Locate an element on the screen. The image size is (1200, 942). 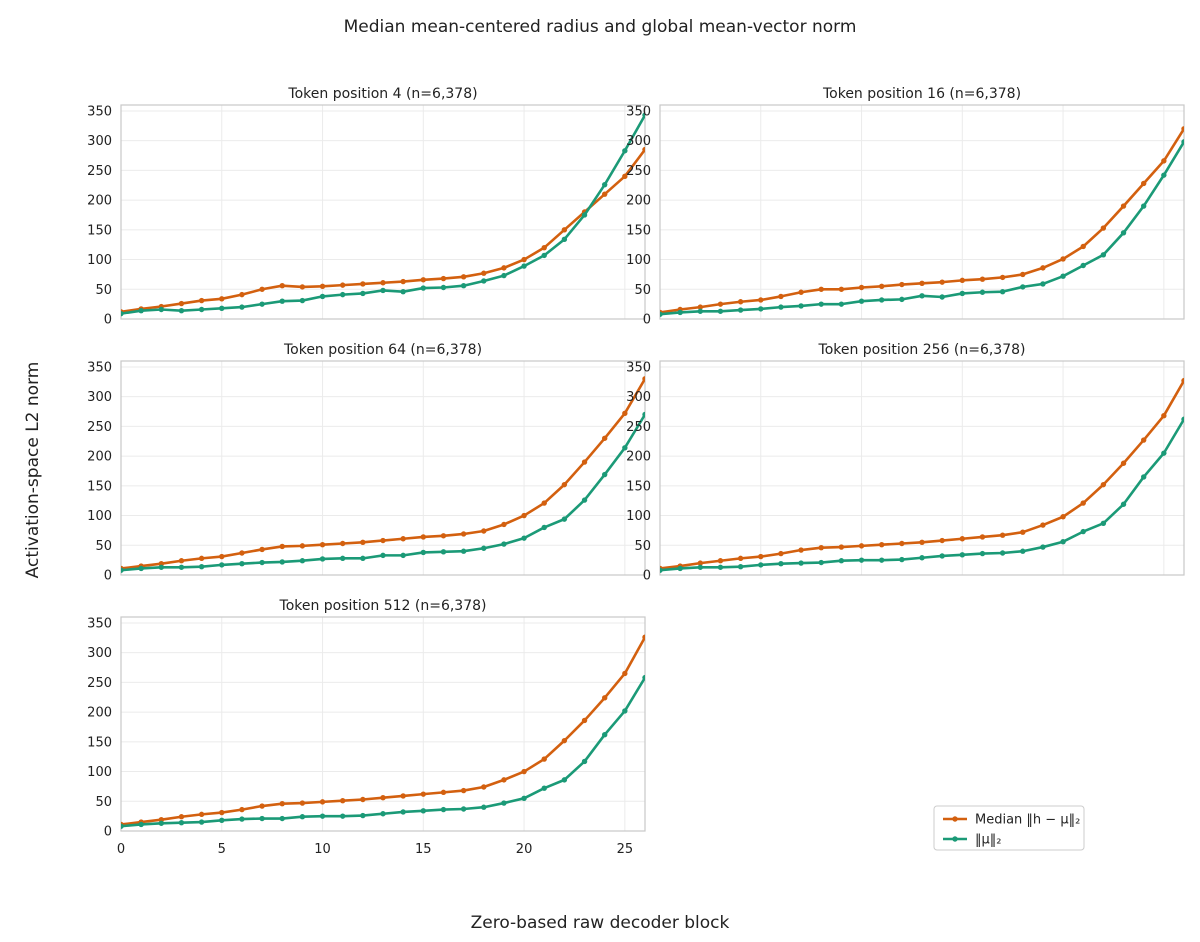
subplot-title: Token position 64 (n=6,378) is located at coordinates (382, 350).